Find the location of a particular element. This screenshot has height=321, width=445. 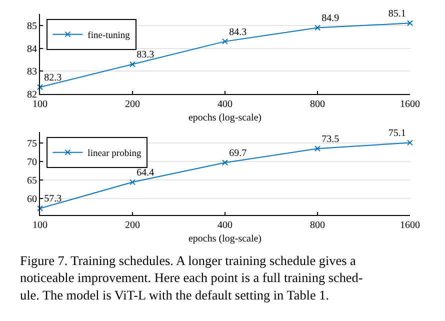

y-tick-label: 85 is located at coordinates (32, 26).